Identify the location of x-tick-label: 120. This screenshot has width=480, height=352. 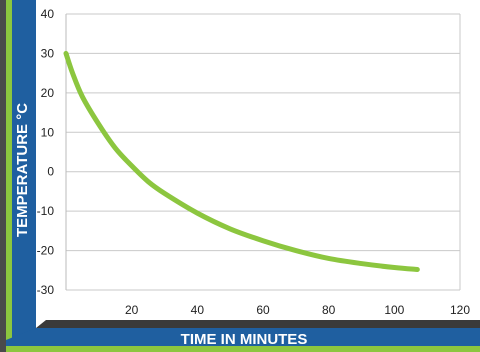
(460, 310).